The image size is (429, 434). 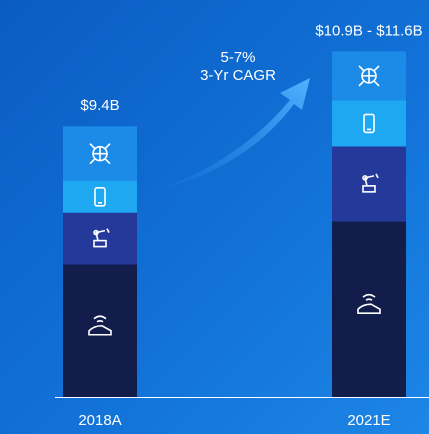 What do you see at coordinates (238, 75) in the screenshot?
I see `annotation: 3-Yr CAGR` at bounding box center [238, 75].